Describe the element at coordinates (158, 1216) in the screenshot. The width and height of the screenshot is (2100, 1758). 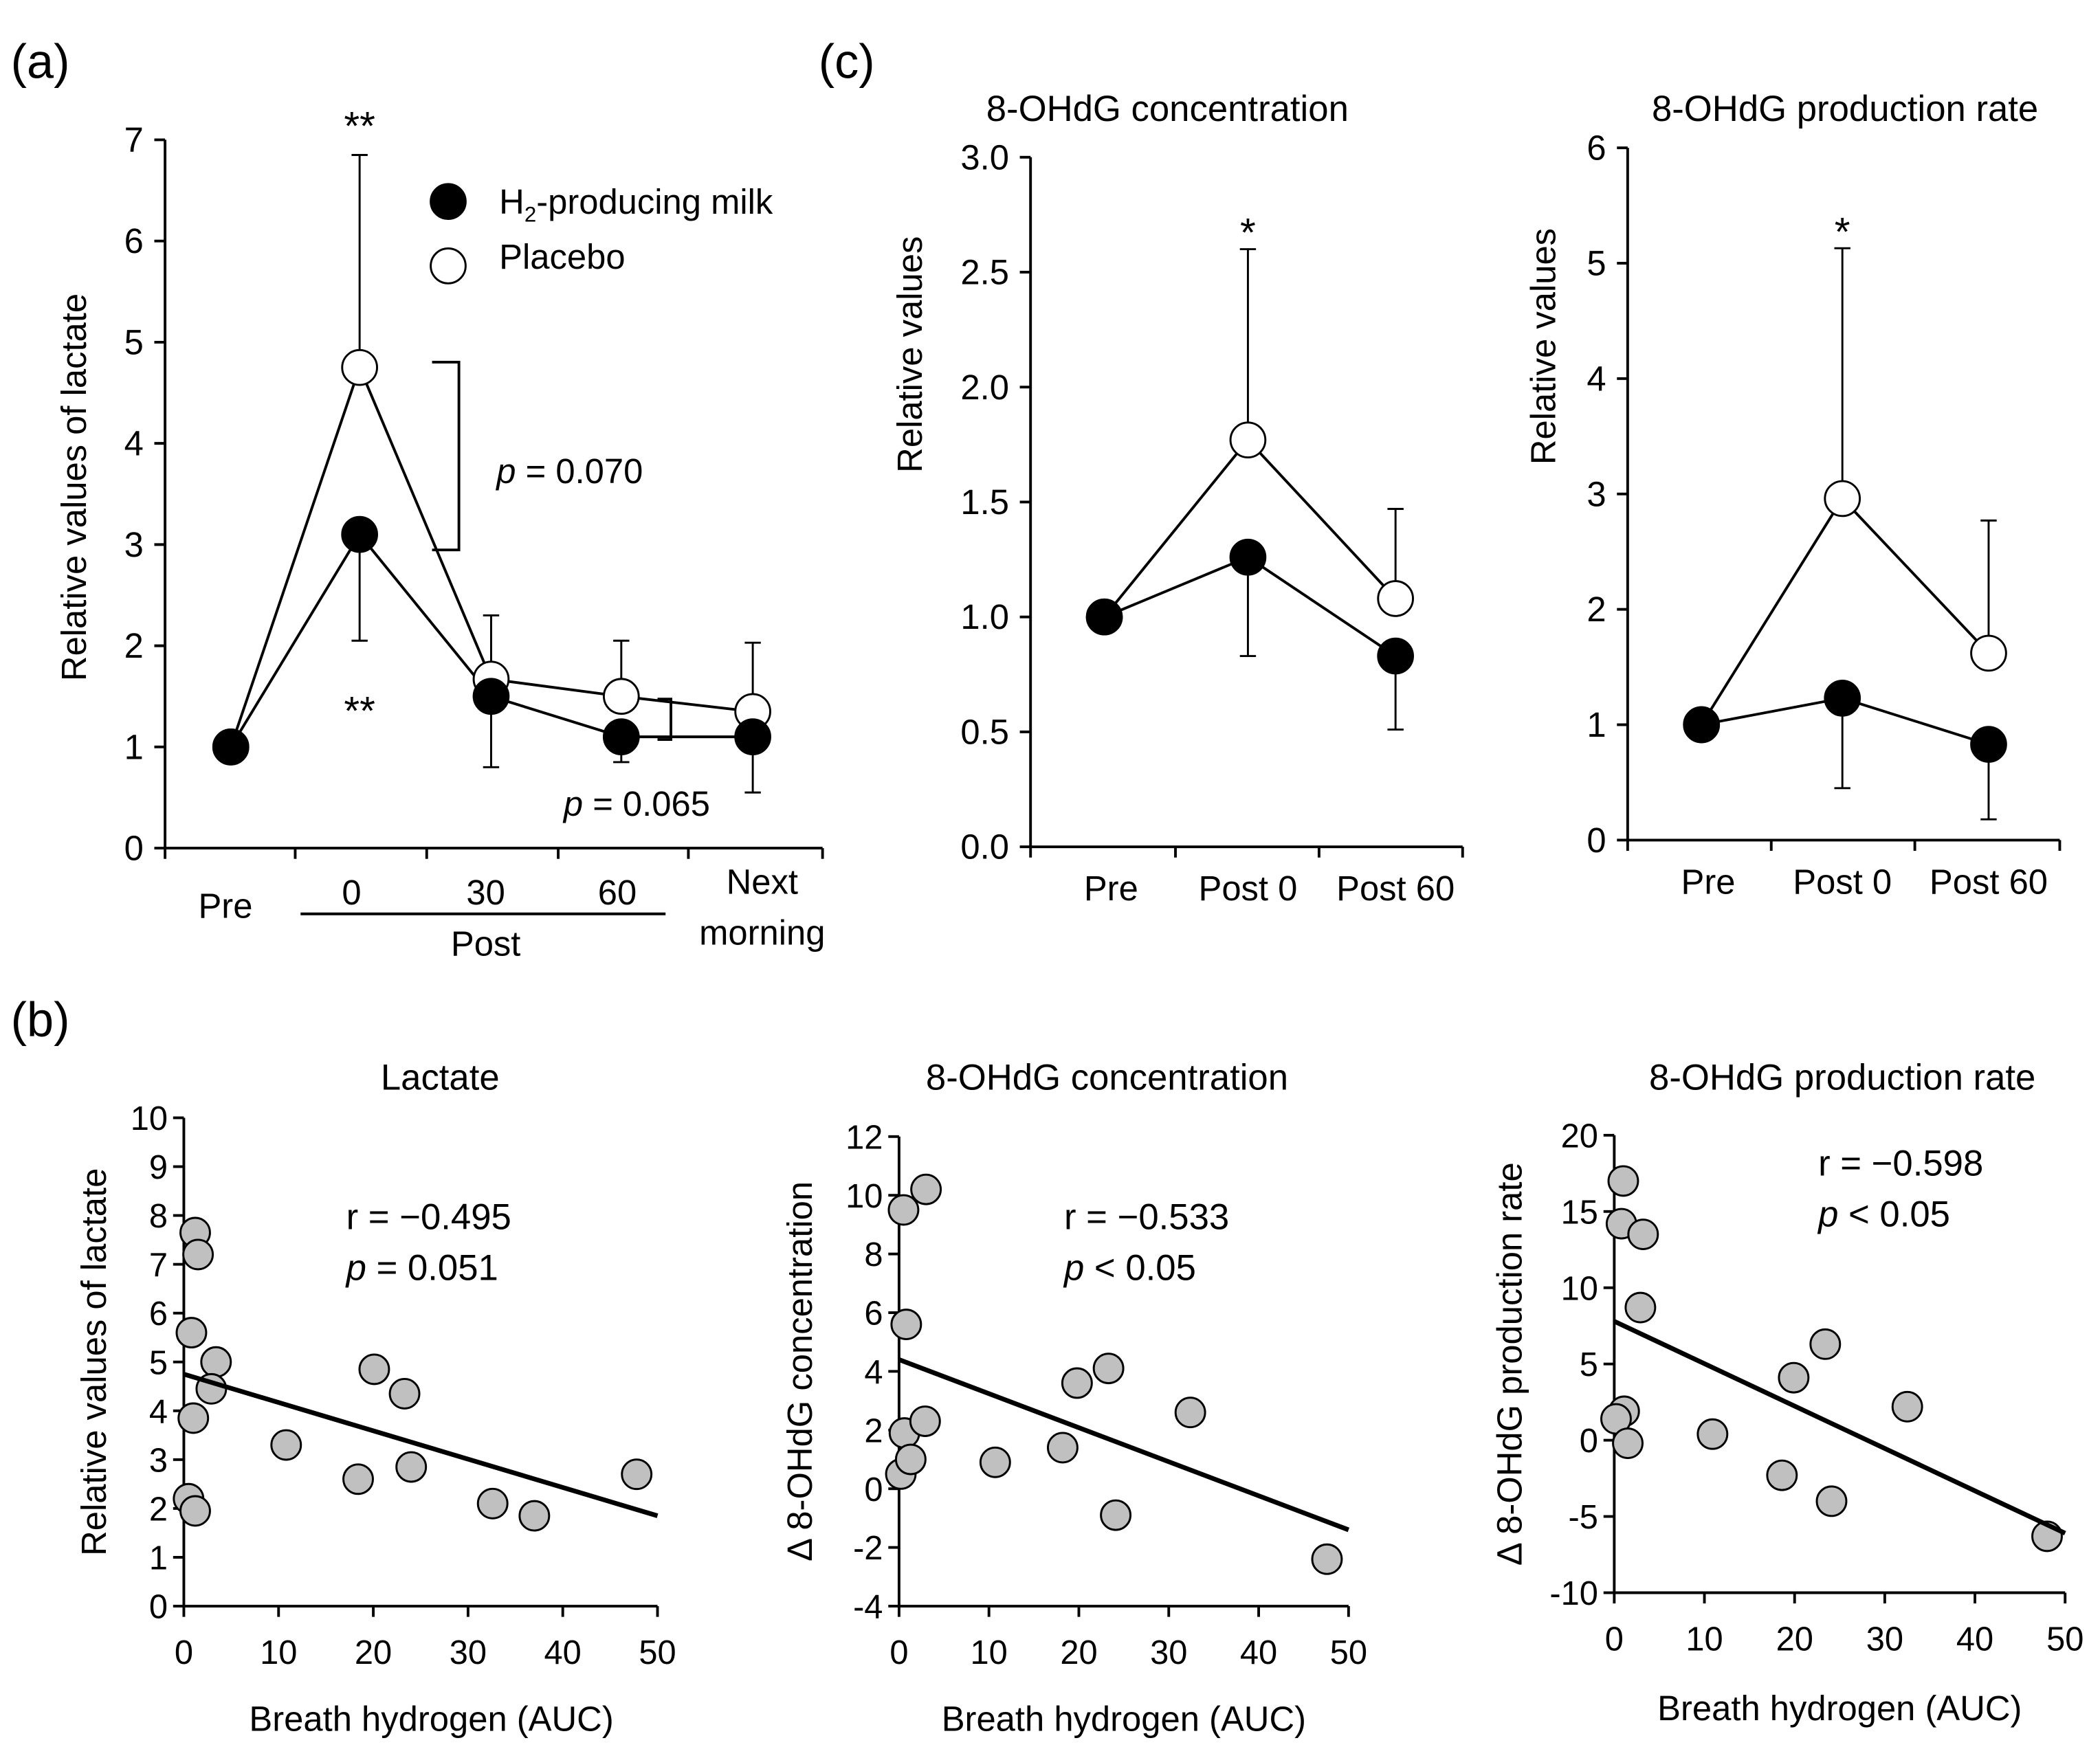
I see `y-tick-label: 8` at that location.